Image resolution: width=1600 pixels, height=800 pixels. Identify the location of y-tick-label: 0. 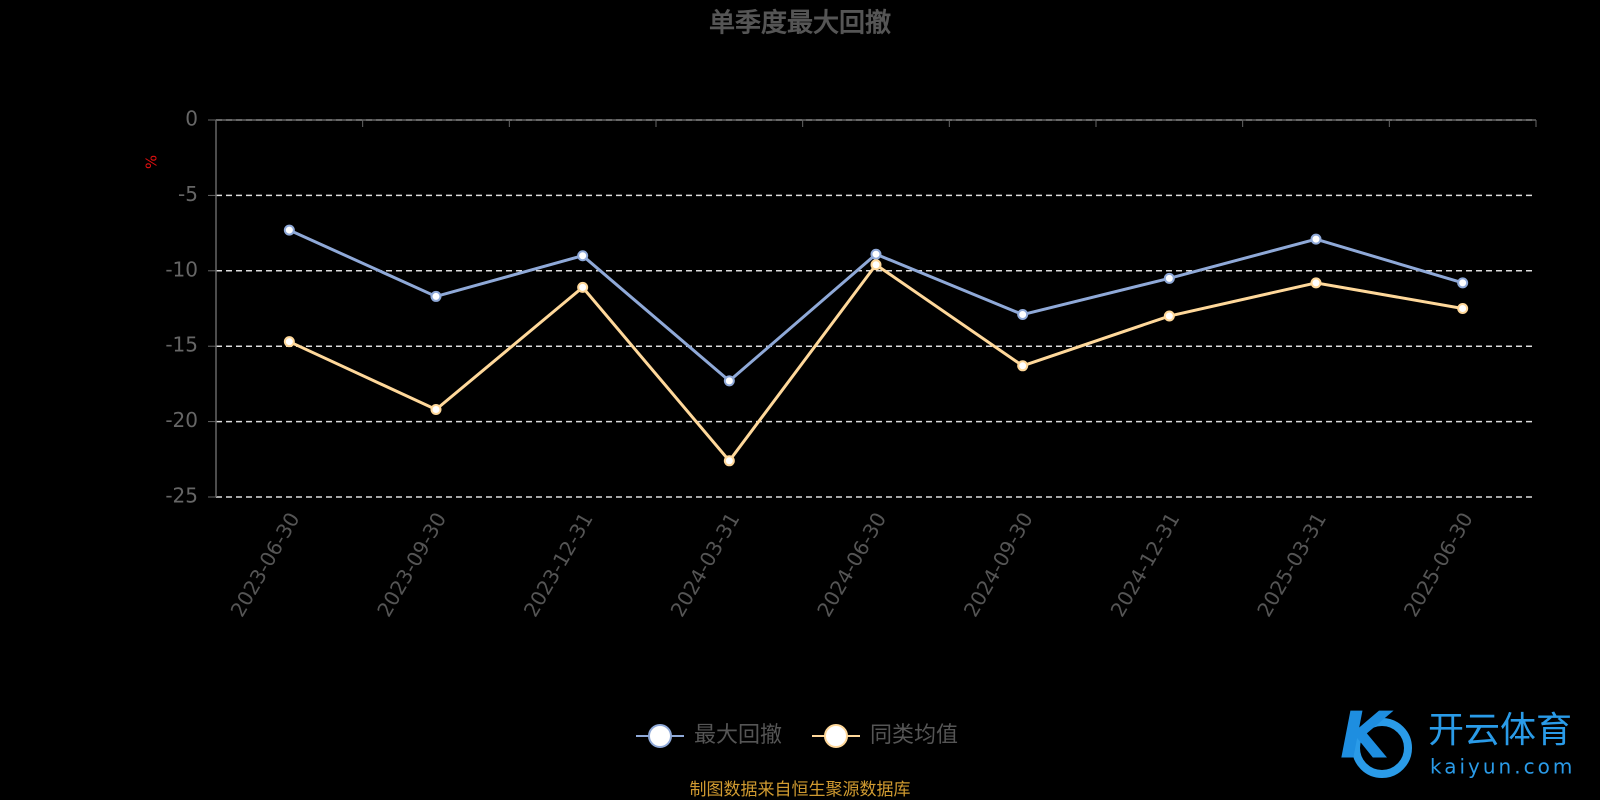
(191, 119).